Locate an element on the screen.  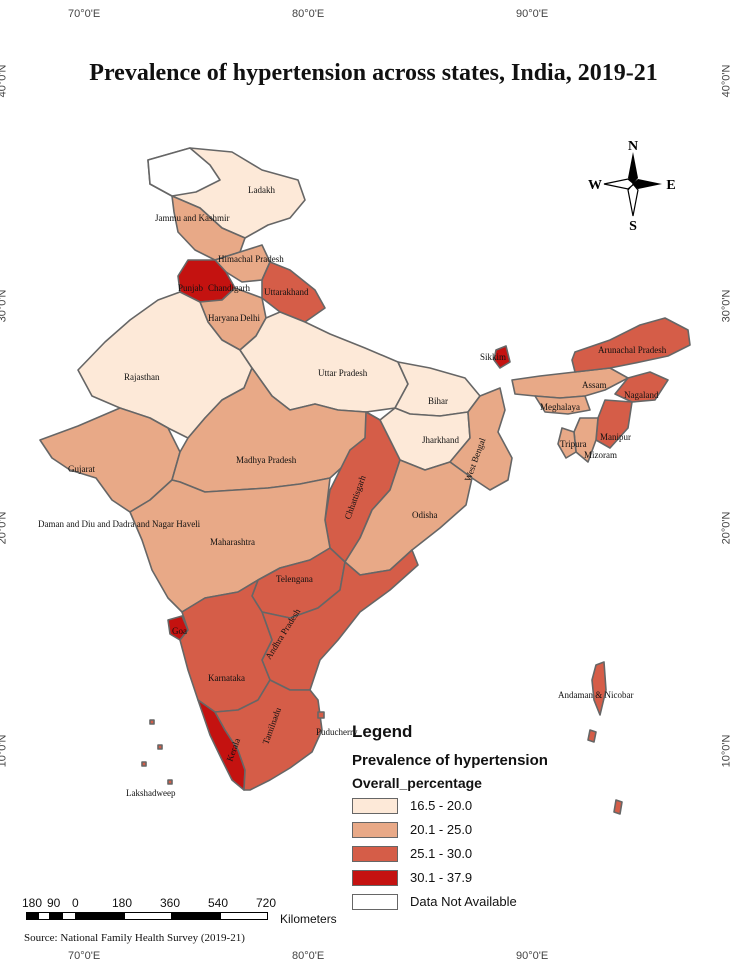
label-mizoram: Mizoram is located at coordinates (600, 455).